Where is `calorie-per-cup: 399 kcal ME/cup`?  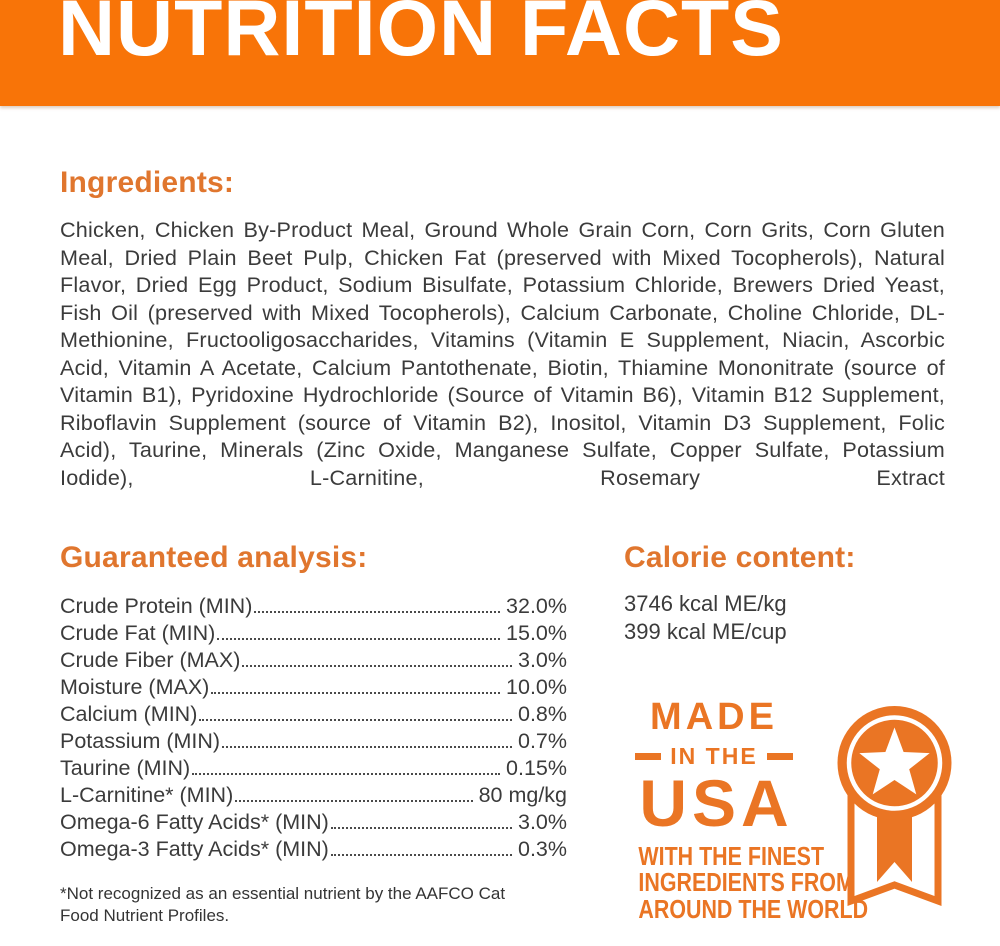
calorie-per-cup: 399 kcal ME/cup is located at coordinates (705, 631).